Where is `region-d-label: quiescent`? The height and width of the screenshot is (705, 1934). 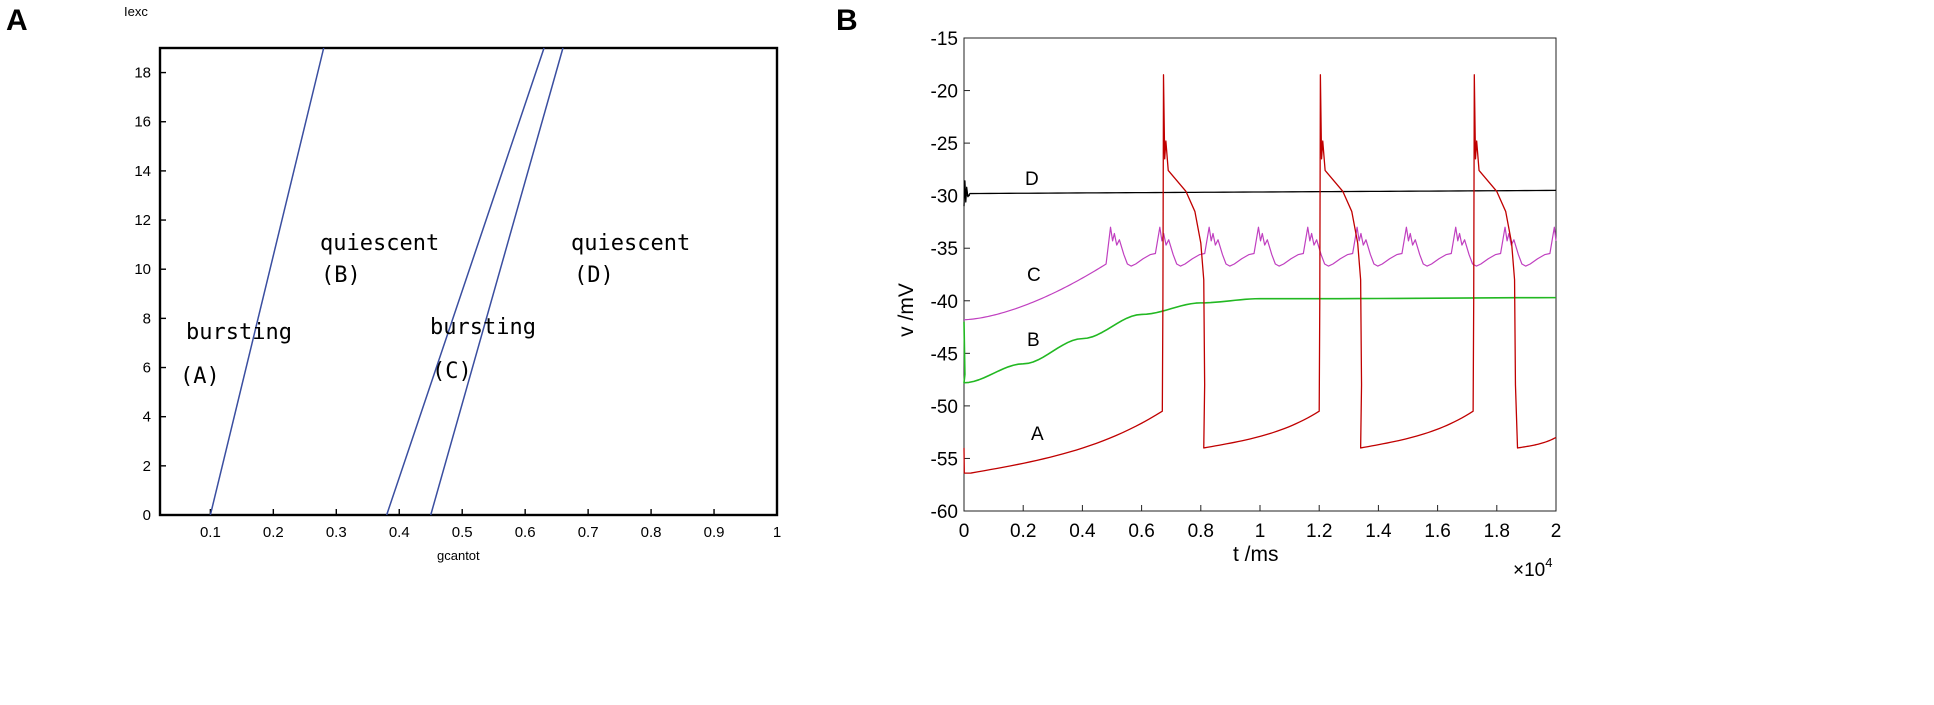
region-d-label: quiescent is located at coordinates (630, 243).